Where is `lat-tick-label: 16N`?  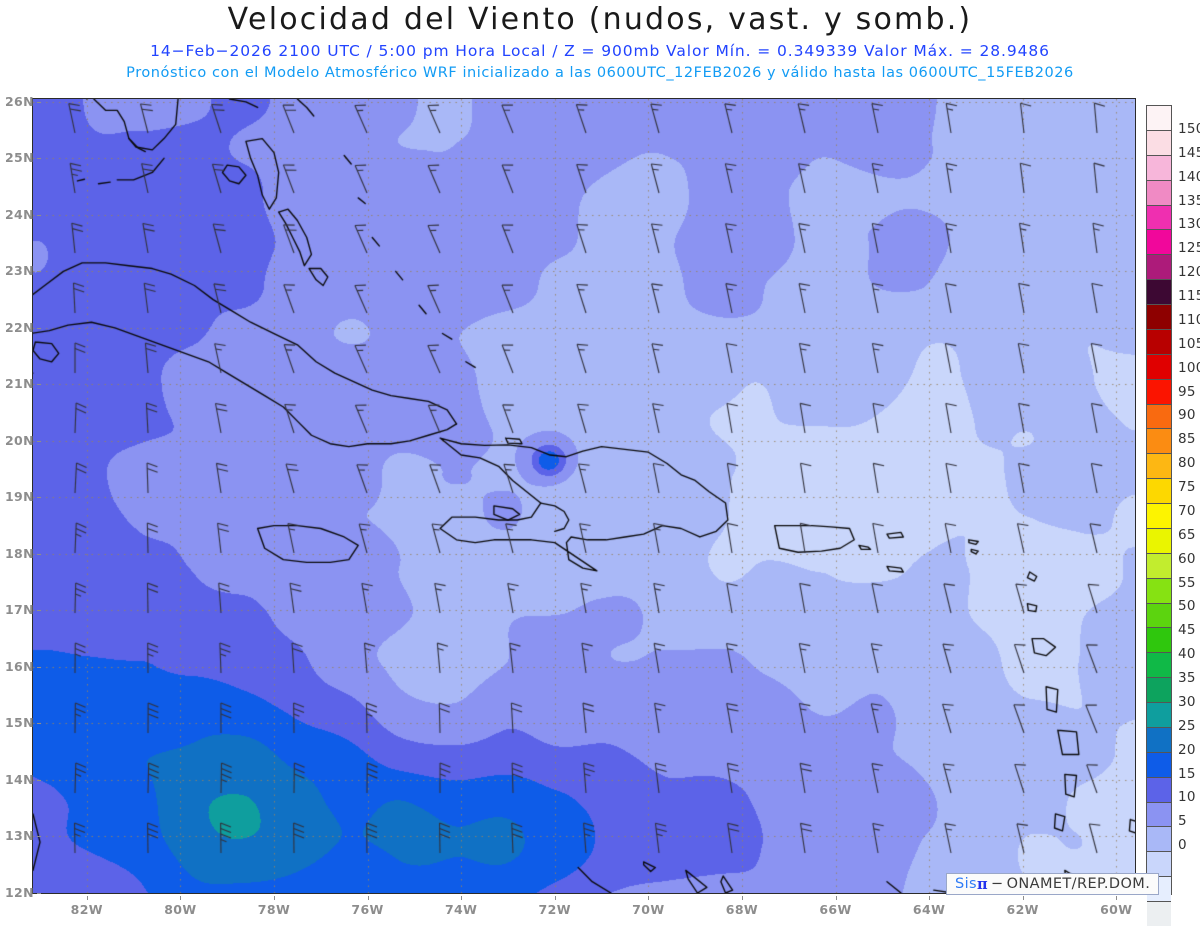
lat-tick-label: 16N is located at coordinates (19, 666).